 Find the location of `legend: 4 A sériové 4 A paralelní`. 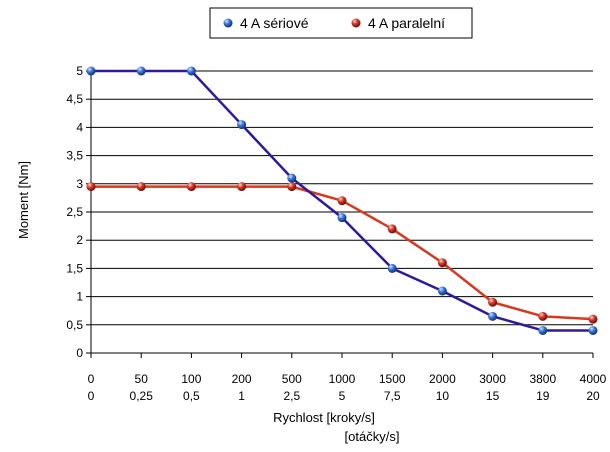

legend: 4 A sériové 4 A paralelní is located at coordinates (341, 23).